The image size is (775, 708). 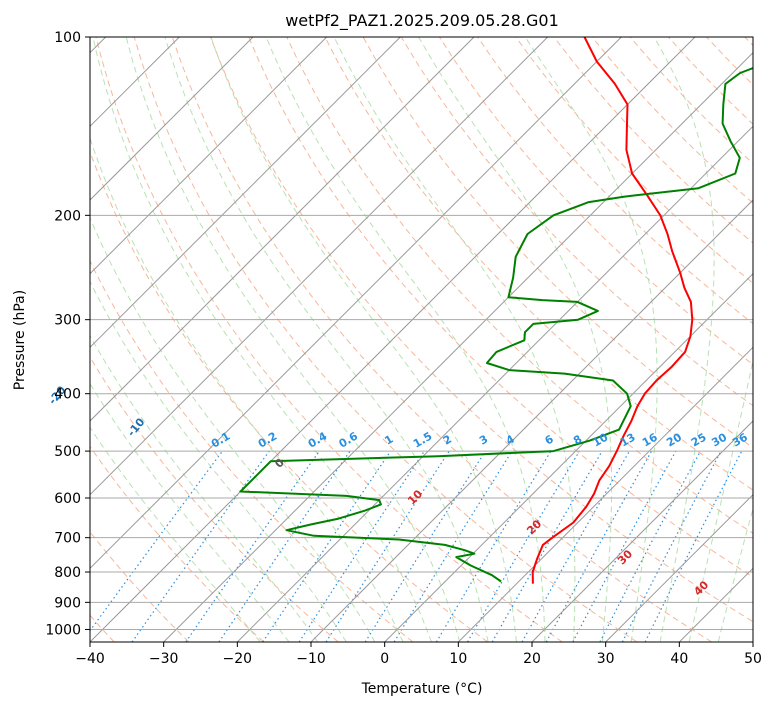 I want to click on y-tick-label: 1000, so click(x=63, y=630).